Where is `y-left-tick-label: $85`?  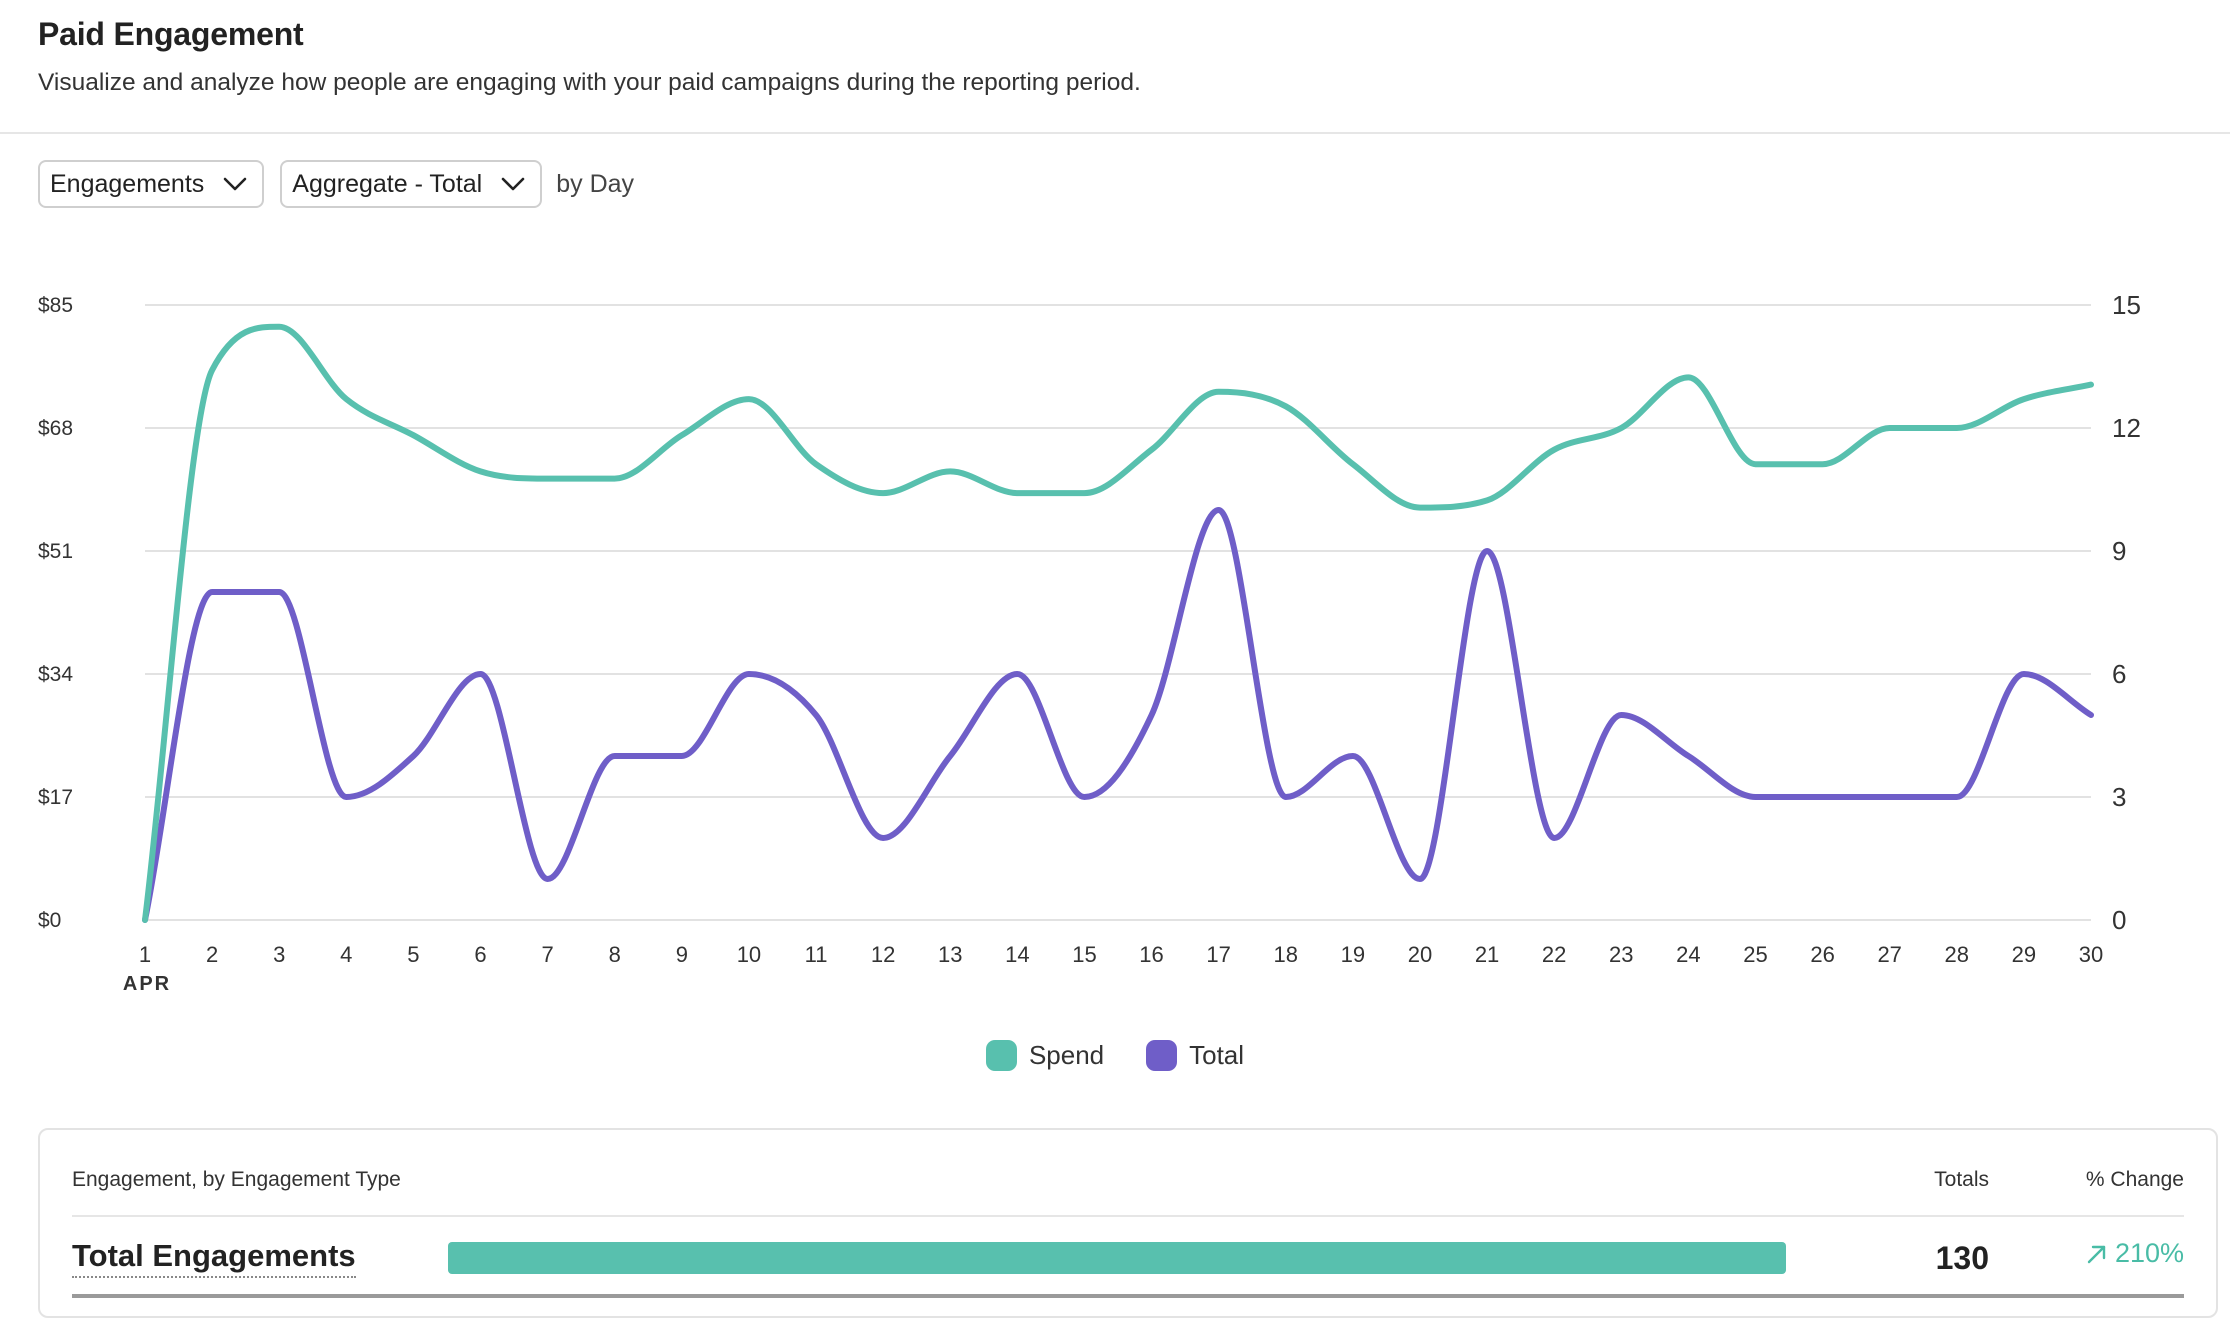
y-left-tick-label: $85 is located at coordinates (55, 305).